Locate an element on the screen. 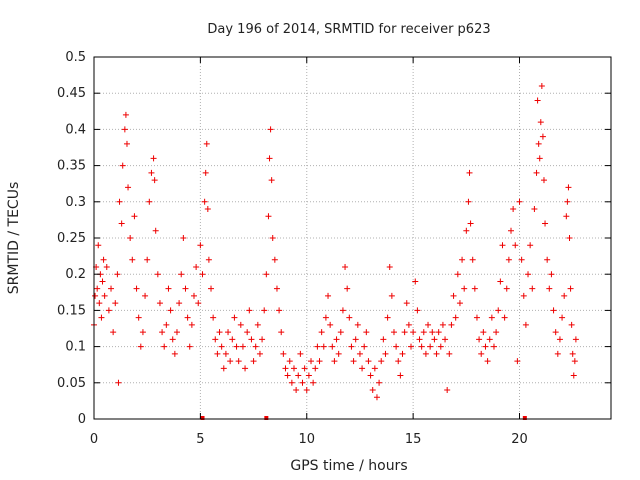 The height and width of the screenshot is (480, 640). y-tick-label: 0.15 is located at coordinates (71, 310).